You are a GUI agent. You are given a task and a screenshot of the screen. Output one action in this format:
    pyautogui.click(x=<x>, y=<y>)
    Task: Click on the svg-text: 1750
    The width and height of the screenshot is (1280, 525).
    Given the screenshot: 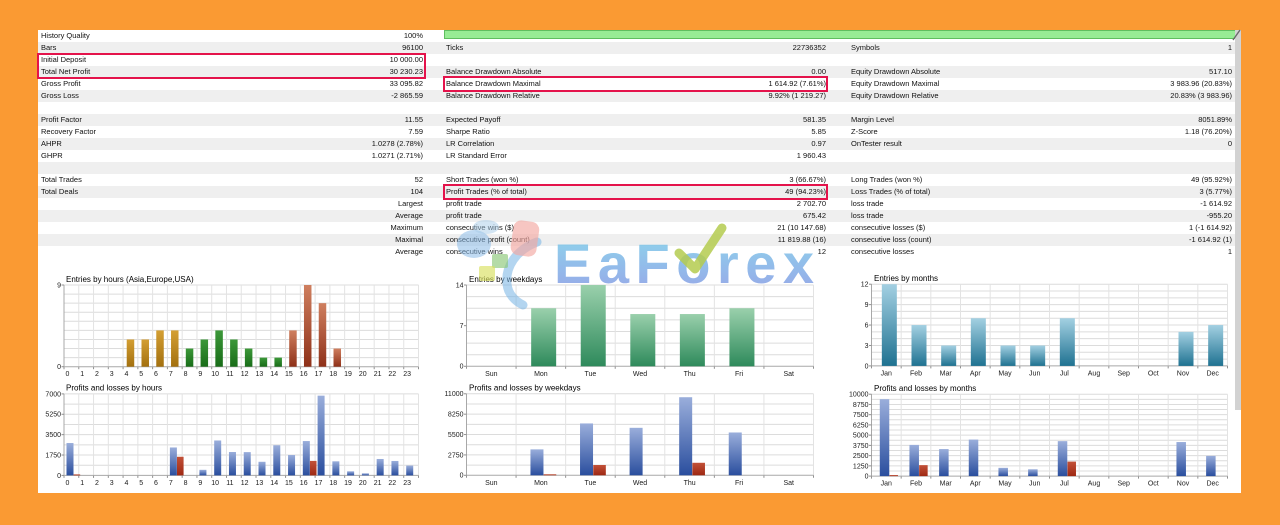 What is the action you would take?
    pyautogui.click(x=53, y=455)
    